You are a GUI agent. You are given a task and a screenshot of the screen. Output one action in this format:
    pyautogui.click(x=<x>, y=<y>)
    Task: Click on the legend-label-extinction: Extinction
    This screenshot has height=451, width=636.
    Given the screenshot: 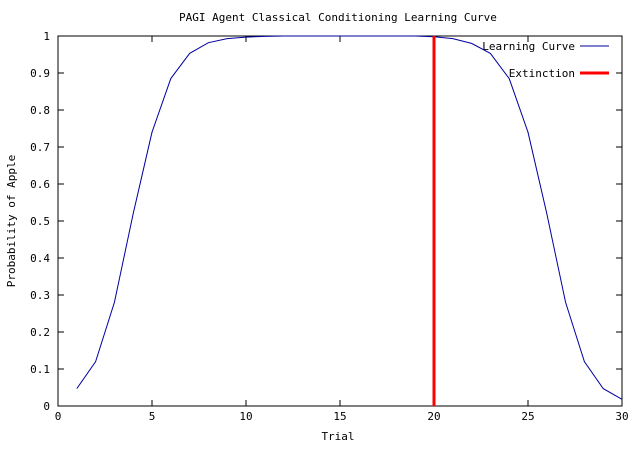 What is the action you would take?
    pyautogui.click(x=542, y=73)
    